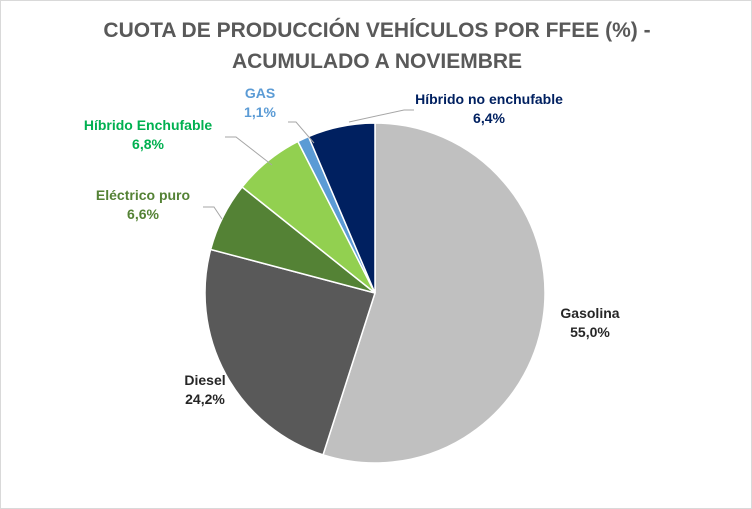 The width and height of the screenshot is (752, 509). I want to click on leader-line-electrico-puro, so click(213, 213).